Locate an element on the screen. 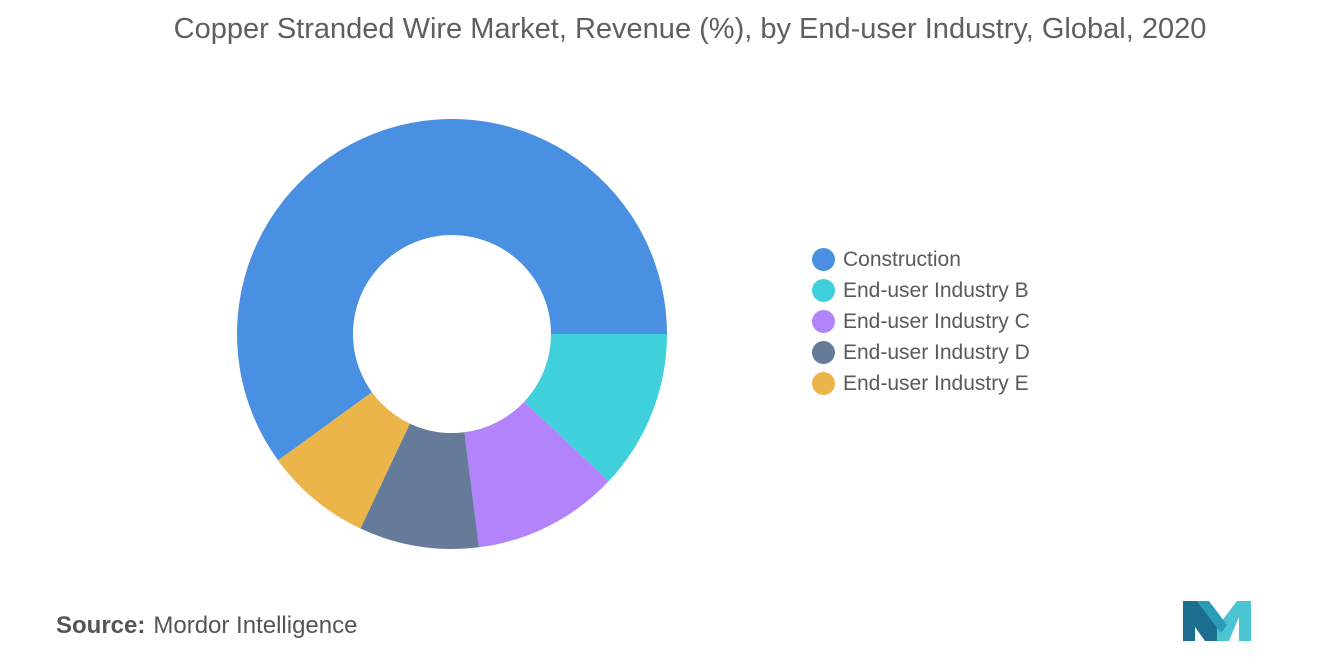 This screenshot has height=665, width=1320. legend-item-end-user-industry-c: End-user Industry C is located at coordinates (921, 321).